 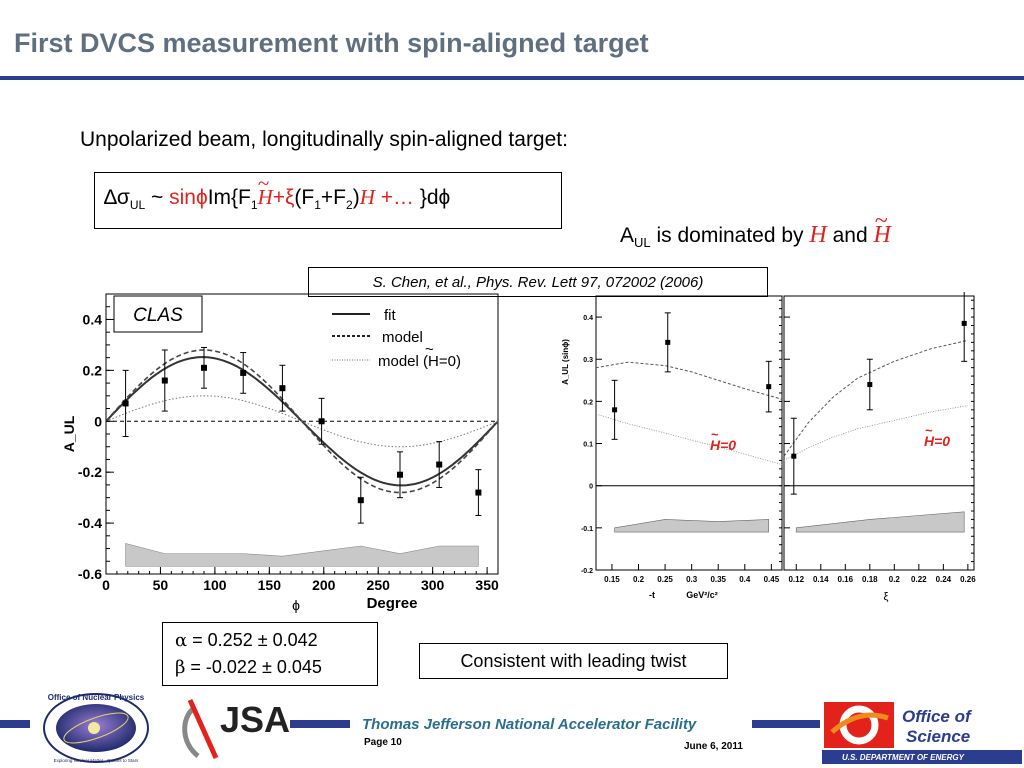 What do you see at coordinates (588, 445) in the screenshot?
I see `y-tick-label: 0.1` at bounding box center [588, 445].